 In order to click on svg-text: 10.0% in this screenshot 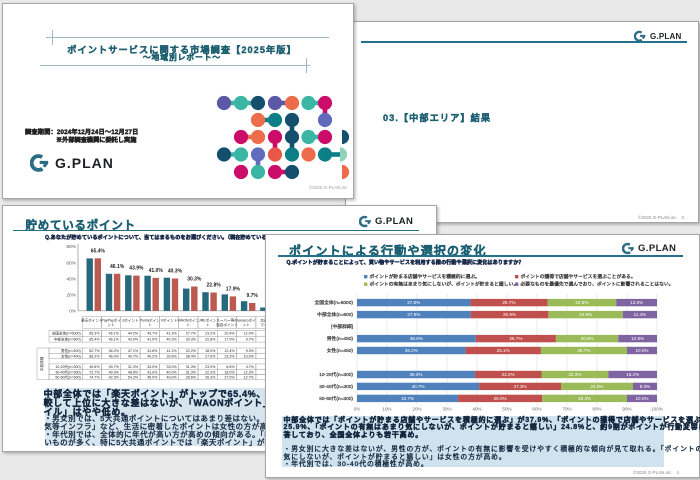, I will do `click(249, 356)`.